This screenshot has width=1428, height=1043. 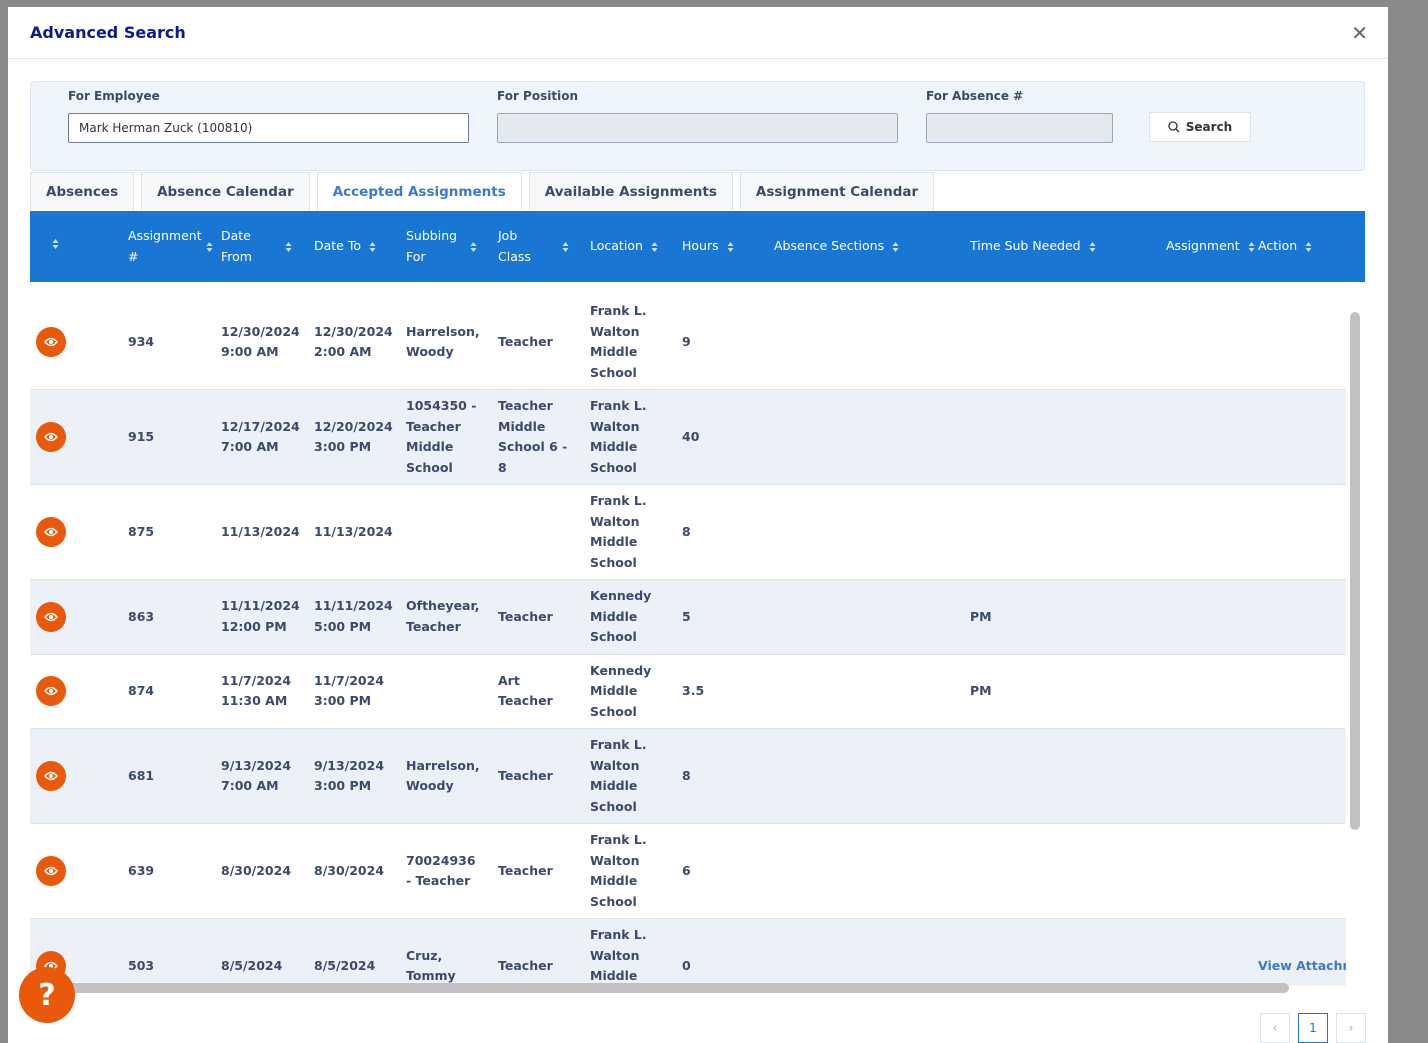 I want to click on table-cell: 12/17/2024 7:00 AM, so click(x=259, y=437).